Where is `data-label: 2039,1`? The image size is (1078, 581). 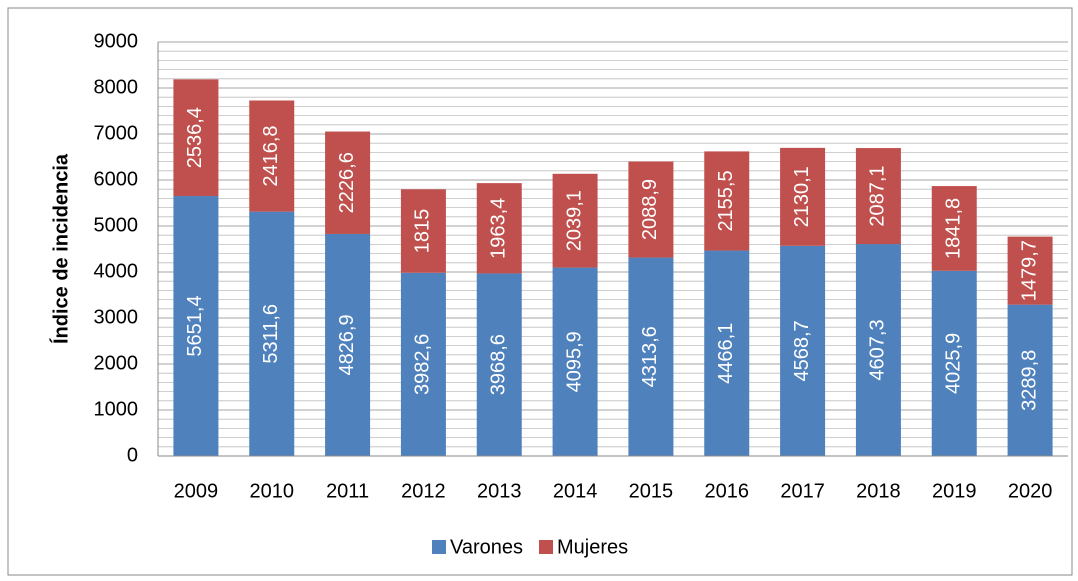
data-label: 2039,1 is located at coordinates (574, 220).